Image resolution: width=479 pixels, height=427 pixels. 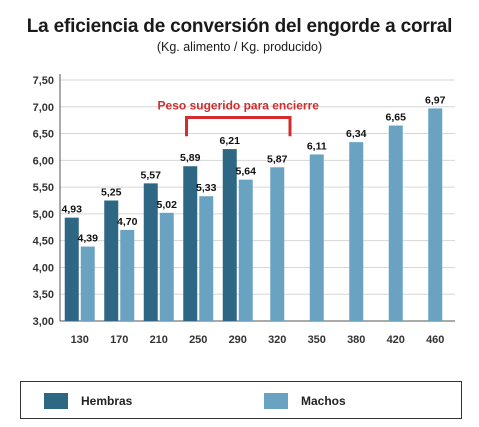 What do you see at coordinates (72, 210) in the screenshot?
I see `data-label-hembras: 4,93` at bounding box center [72, 210].